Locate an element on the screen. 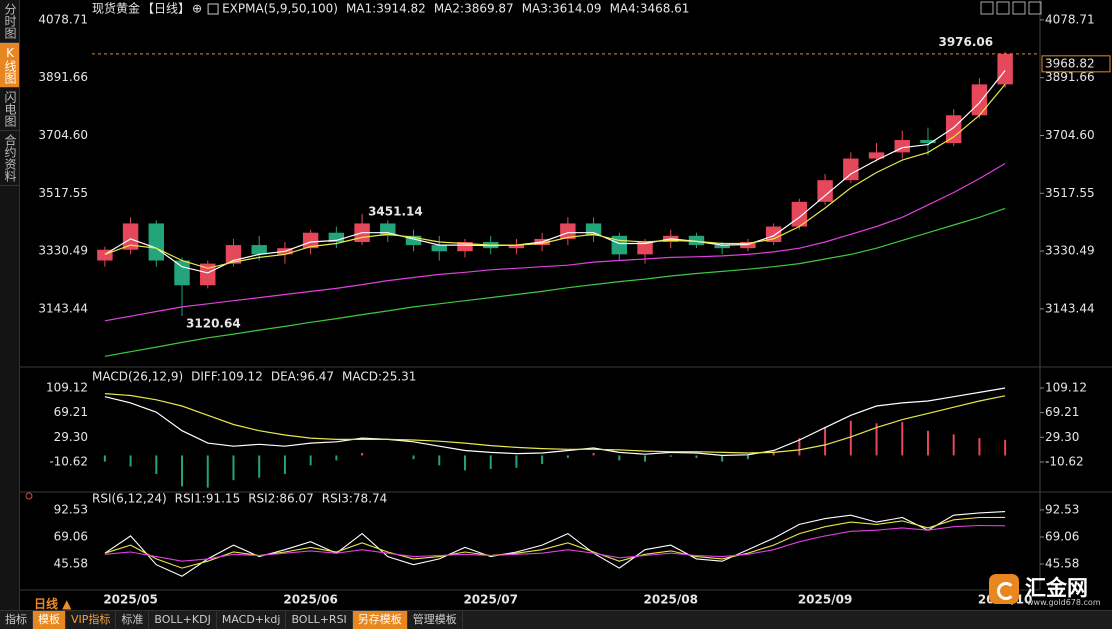 The height and width of the screenshot is (629, 1112). footer-tab: 标准 is located at coordinates (133, 620).